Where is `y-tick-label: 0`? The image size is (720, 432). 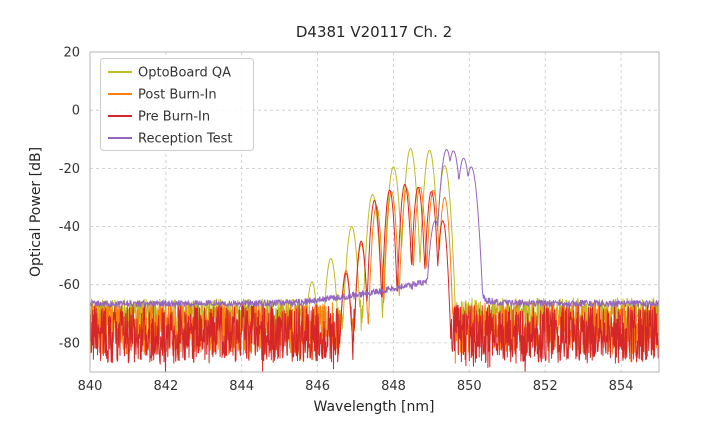 y-tick-label: 0 is located at coordinates (76, 111).